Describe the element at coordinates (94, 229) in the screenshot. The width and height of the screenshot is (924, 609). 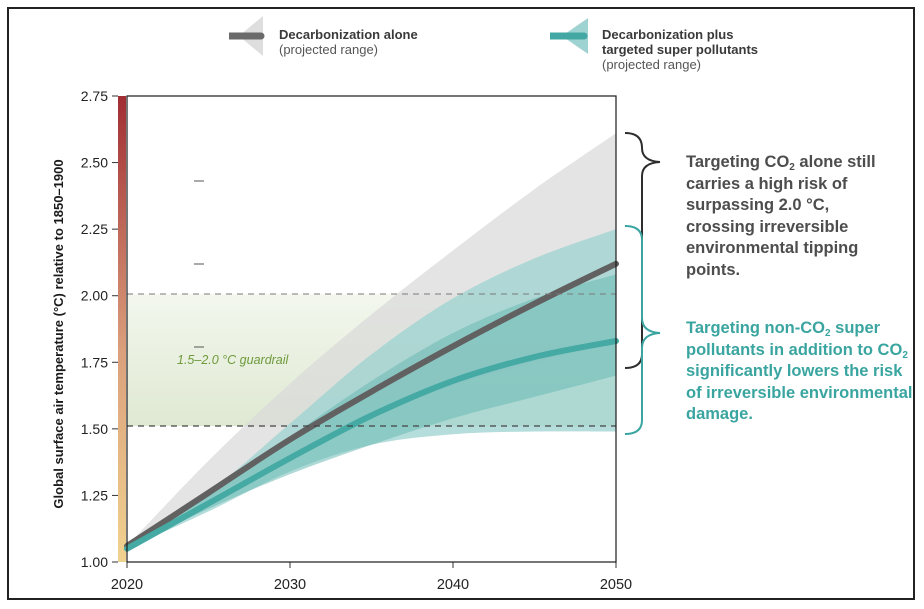
I see `y-tick-label: 2.25` at that location.